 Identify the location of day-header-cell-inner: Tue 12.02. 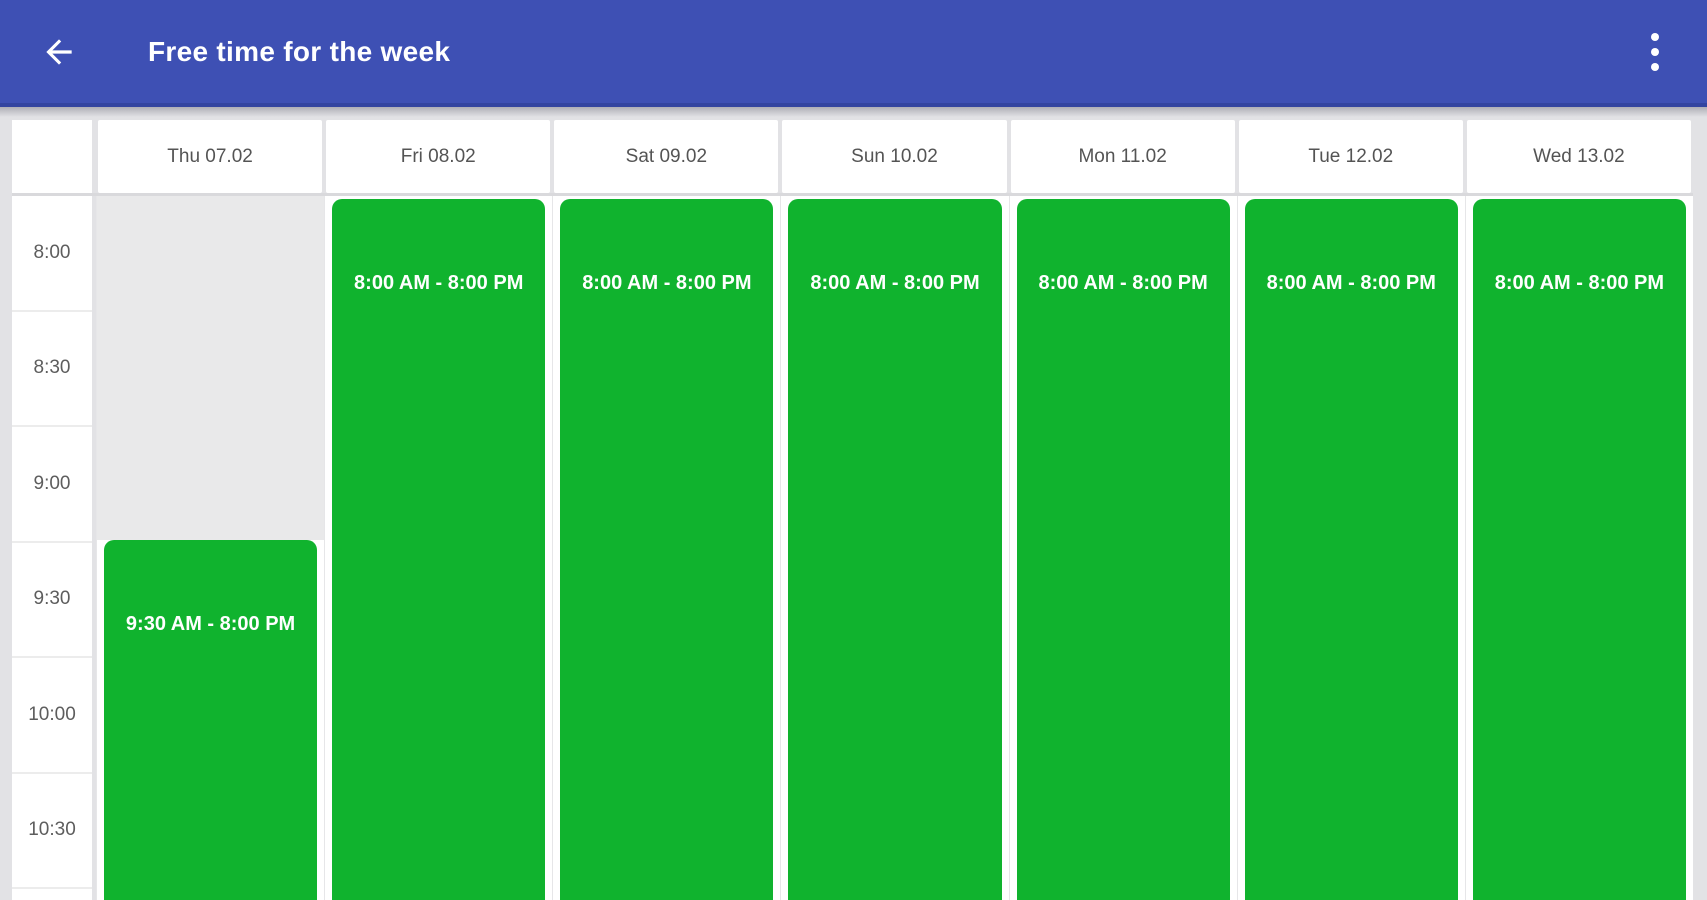
(1350, 156).